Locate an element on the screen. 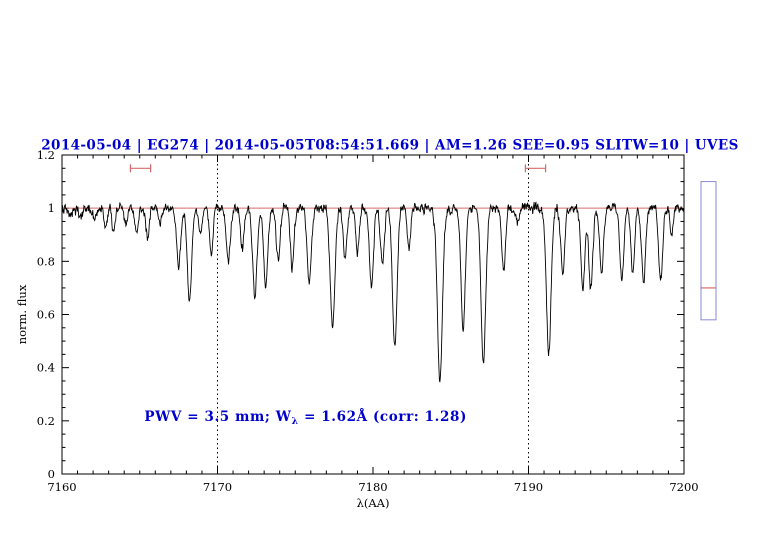 The width and height of the screenshot is (782, 542). y-tick-label: 0.8 is located at coordinates (46, 261).